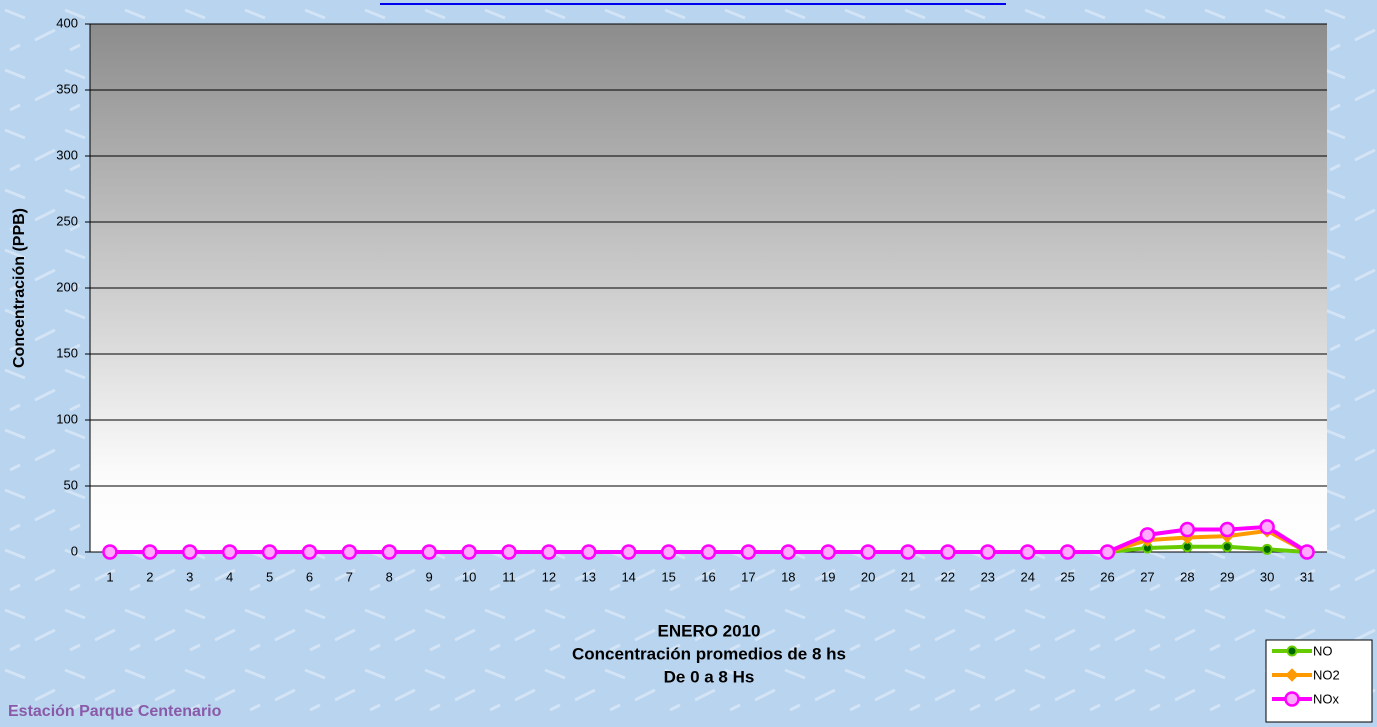 Image resolution: width=1377 pixels, height=727 pixels. What do you see at coordinates (229, 576) in the screenshot?
I see `x-tick-label: 4` at bounding box center [229, 576].